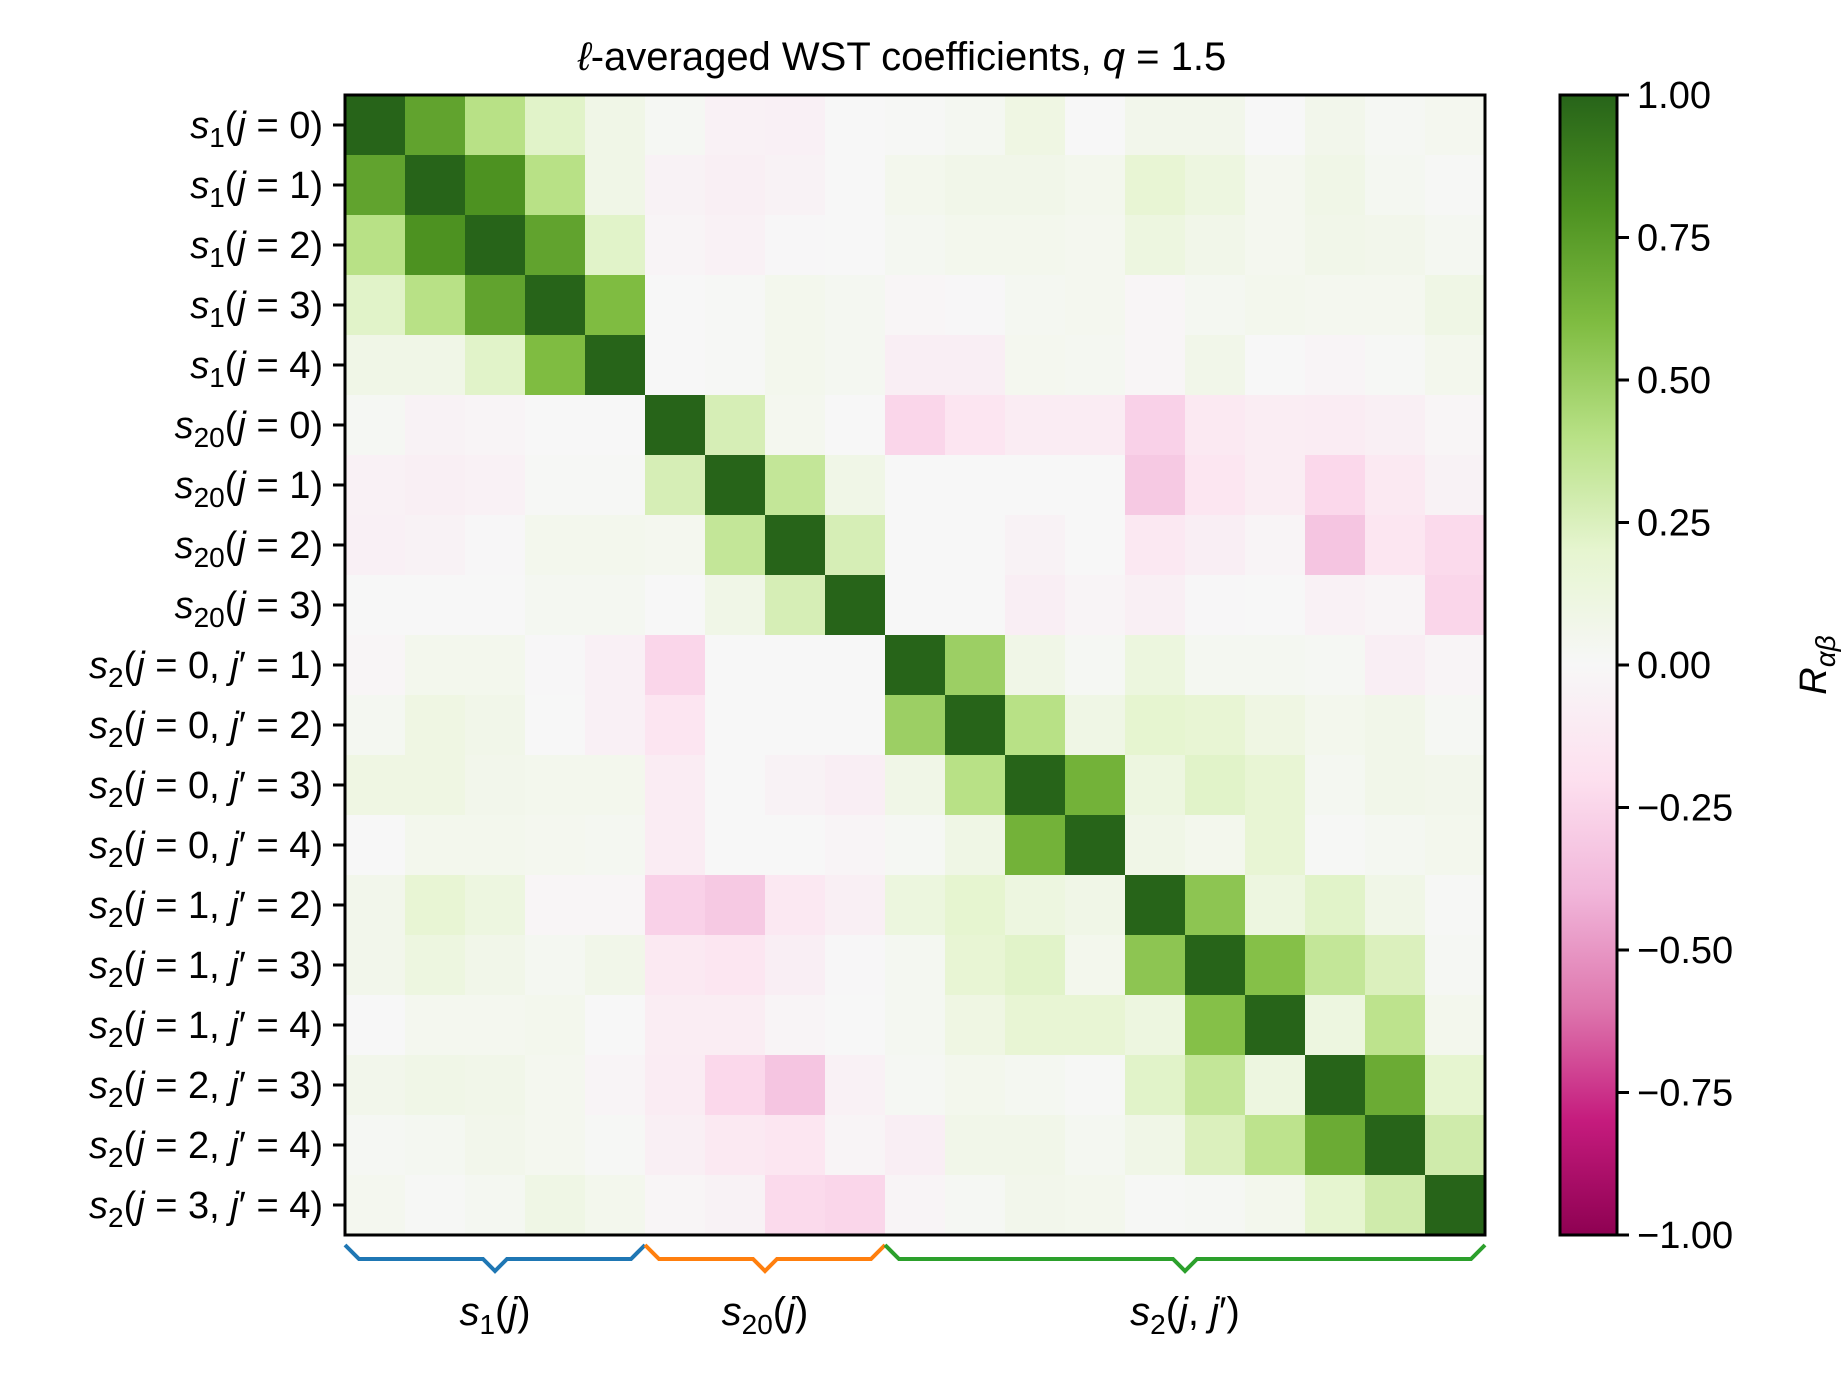  I want to click on group-bracket, so click(1185, 1258).